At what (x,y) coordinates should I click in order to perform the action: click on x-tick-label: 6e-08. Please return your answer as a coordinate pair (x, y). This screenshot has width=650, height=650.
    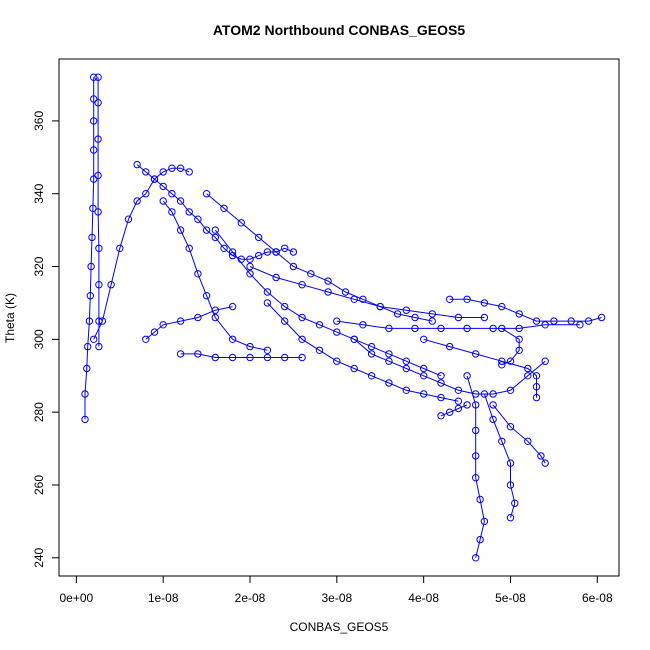
    Looking at the image, I should click on (597, 598).